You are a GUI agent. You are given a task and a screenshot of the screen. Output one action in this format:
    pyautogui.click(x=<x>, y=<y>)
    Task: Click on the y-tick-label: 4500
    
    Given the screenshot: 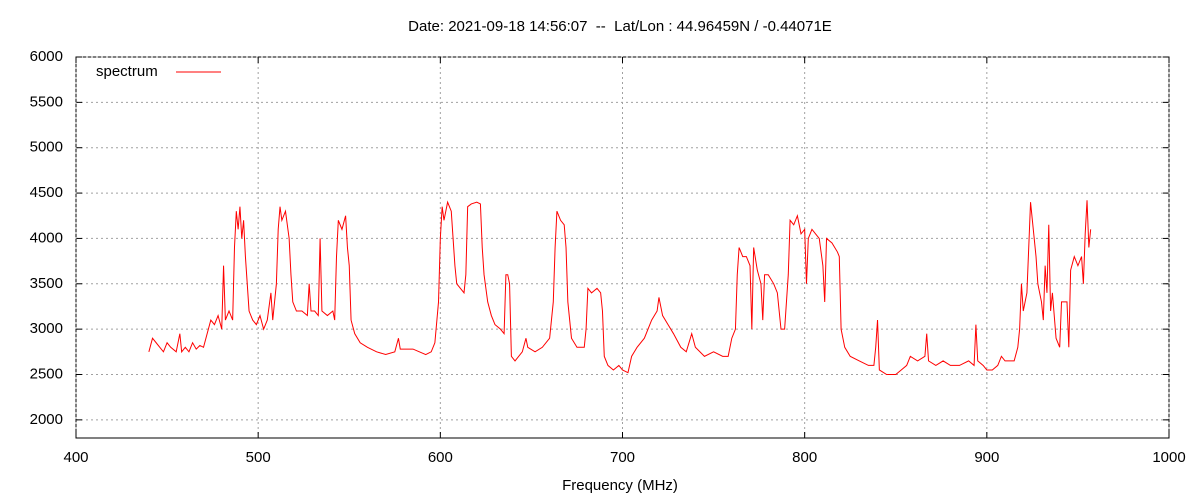 What is the action you would take?
    pyautogui.click(x=46, y=192)
    